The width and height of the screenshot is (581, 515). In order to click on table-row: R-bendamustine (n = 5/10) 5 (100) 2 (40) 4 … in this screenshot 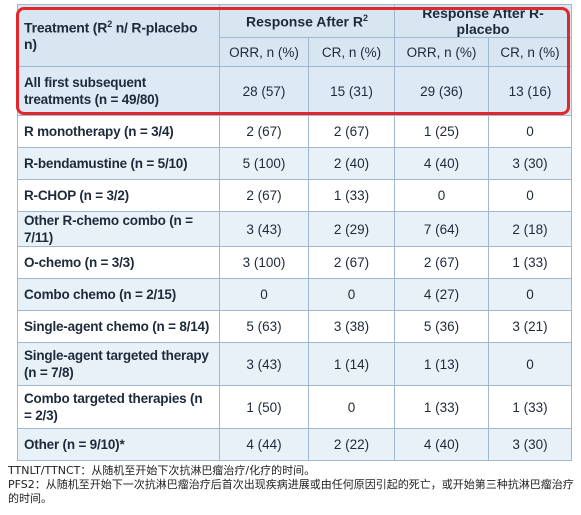, I will do `click(295, 163)`.